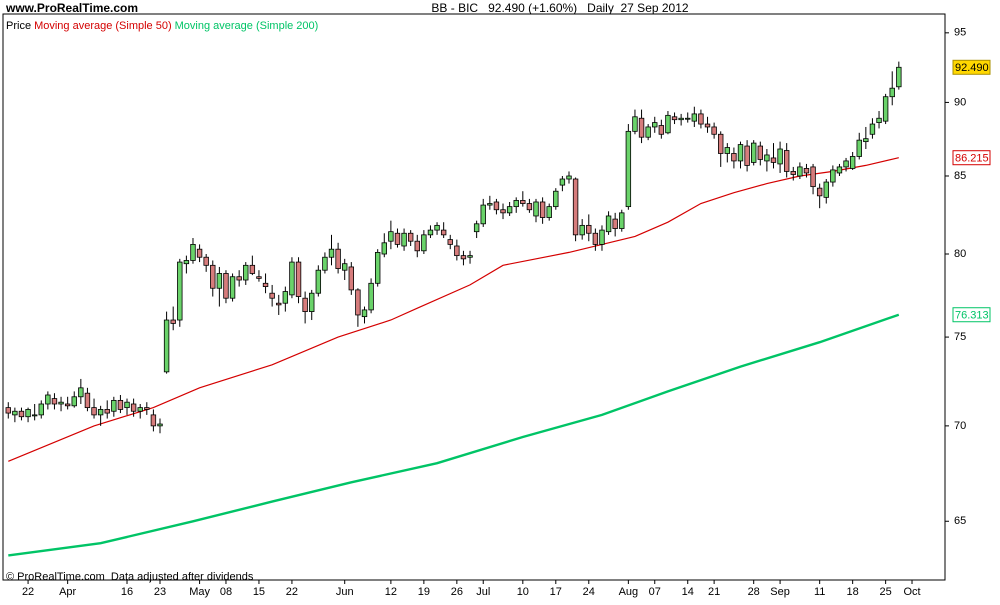 This screenshot has height=605, width=1000. What do you see at coordinates (960, 337) in the screenshot?
I see `y-tick-label: 75` at bounding box center [960, 337].